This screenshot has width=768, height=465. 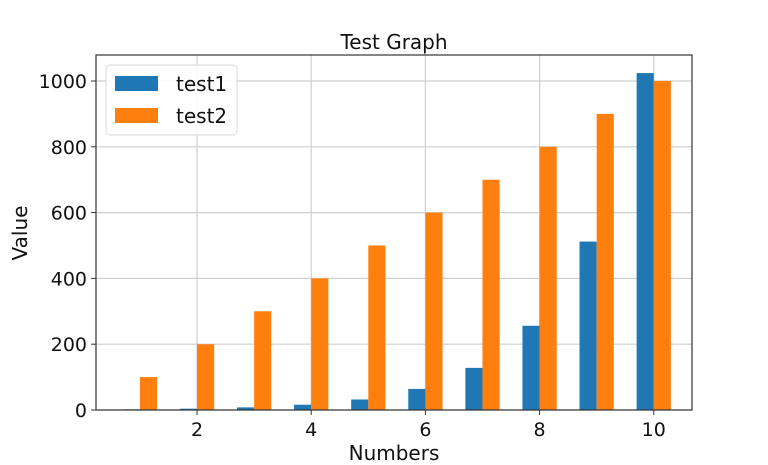 I want to click on legend-label-test1: test1, so click(x=201, y=84).